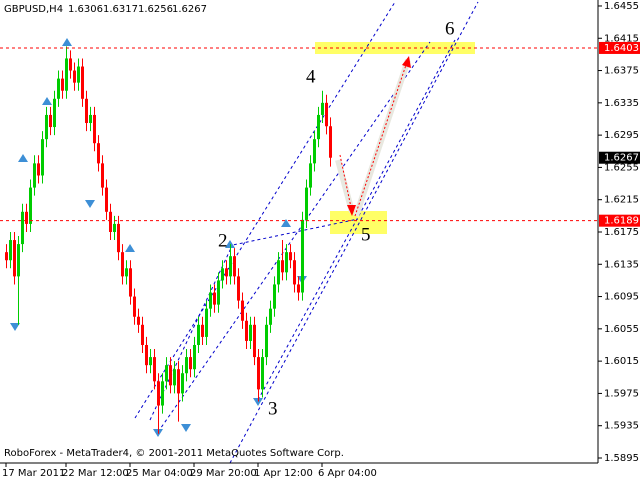 This screenshot has height=480, width=640. What do you see at coordinates (159, 473) in the screenshot?
I see `x-tick-label: 25 Mar 04:00` at bounding box center [159, 473].